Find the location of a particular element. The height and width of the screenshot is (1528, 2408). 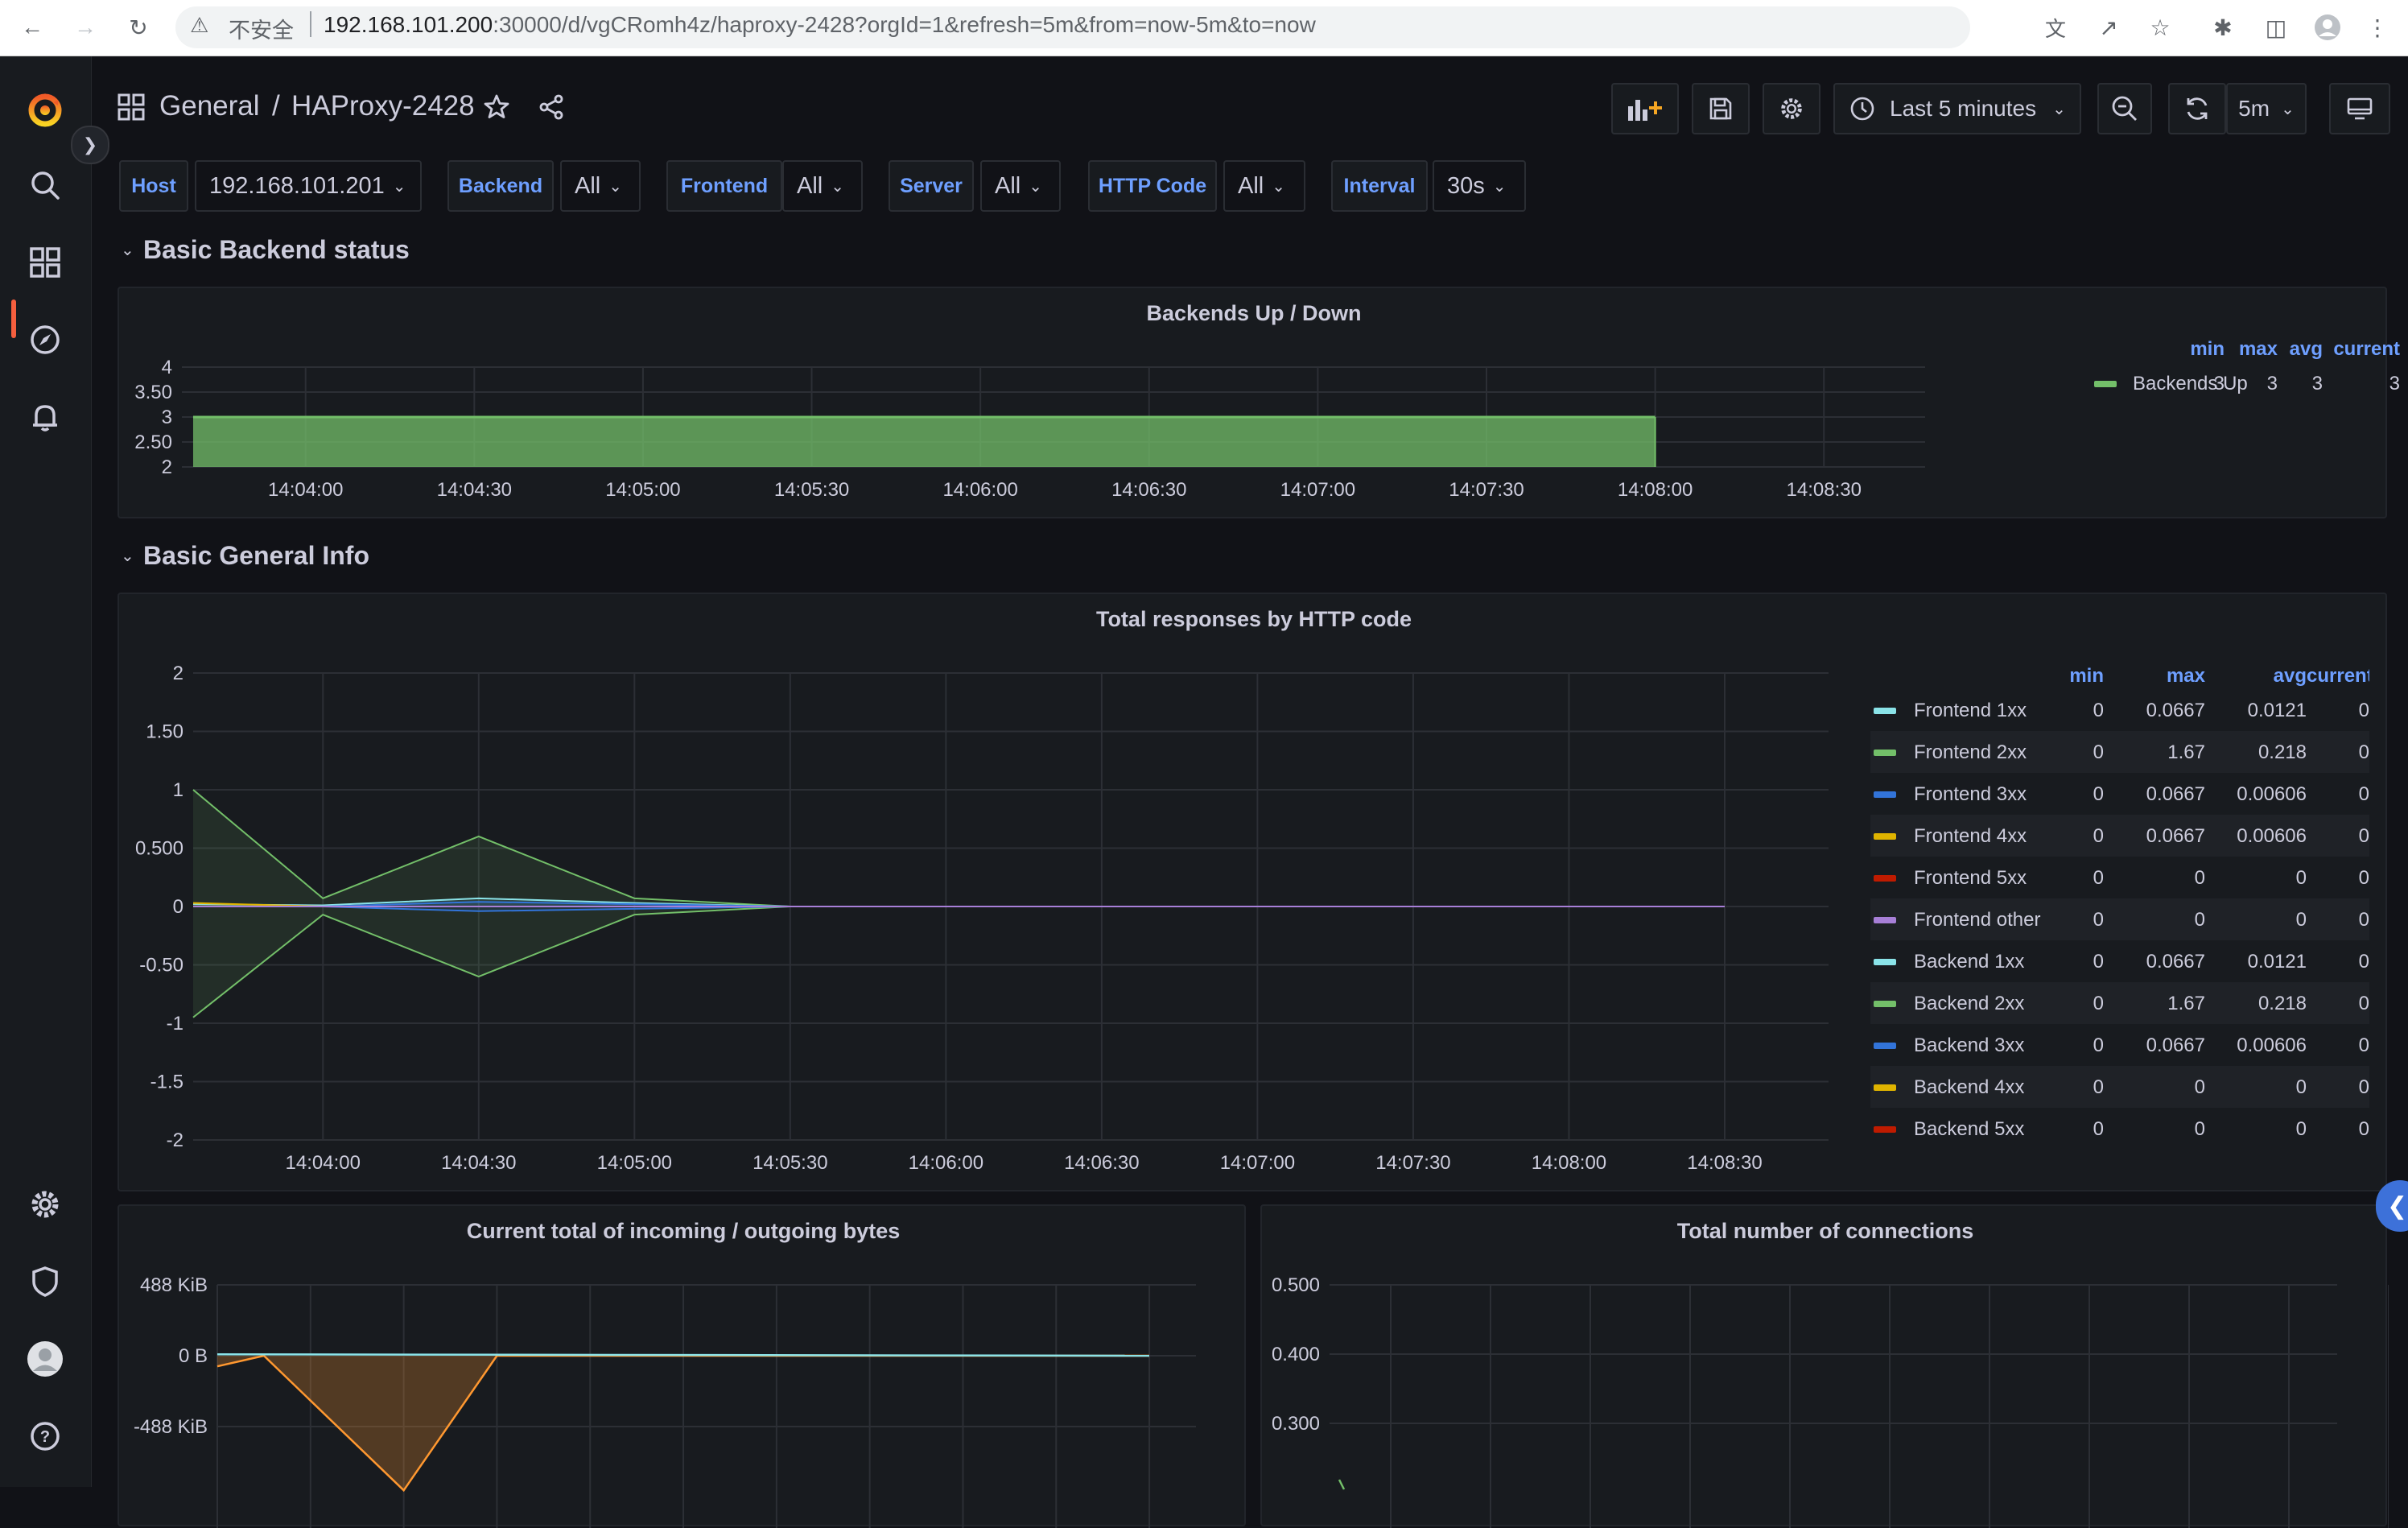

server-admin-shield-icon is located at coordinates (45, 1282).